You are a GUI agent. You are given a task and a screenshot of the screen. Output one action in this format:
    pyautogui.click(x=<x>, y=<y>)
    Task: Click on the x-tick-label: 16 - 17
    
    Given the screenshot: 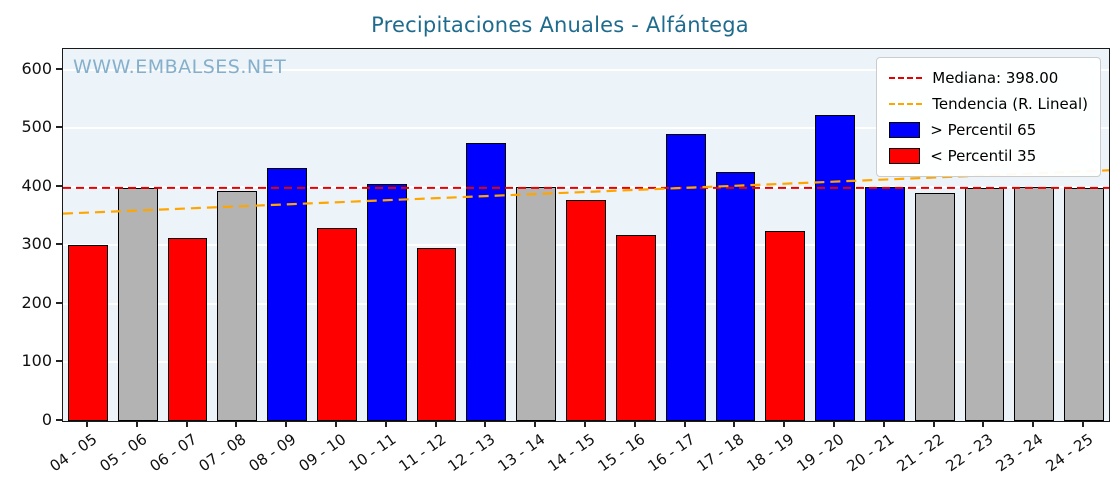 What is the action you would take?
    pyautogui.click(x=671, y=453)
    